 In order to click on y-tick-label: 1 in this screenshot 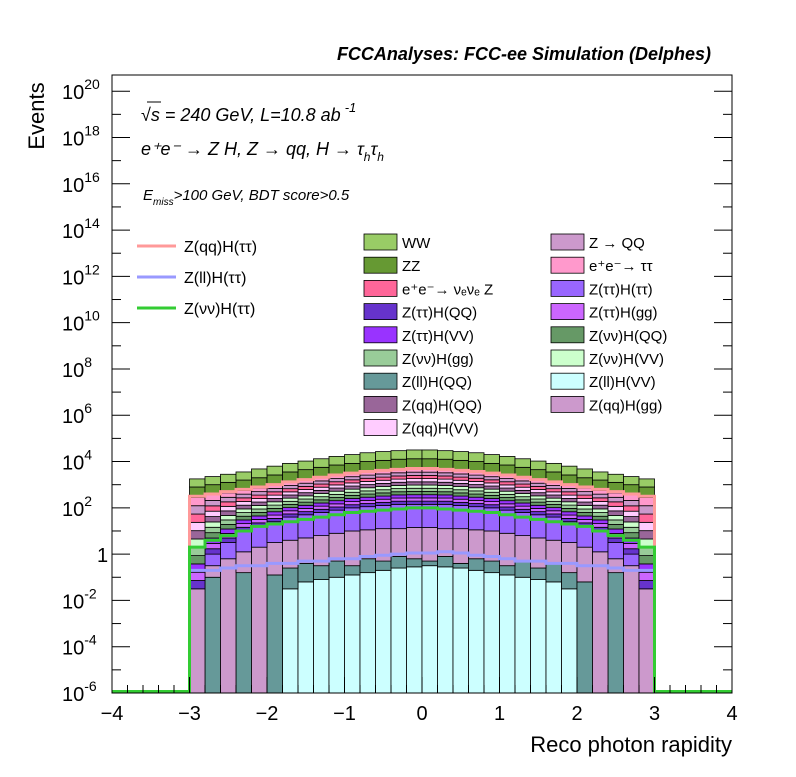, I will do `click(102, 556)`.